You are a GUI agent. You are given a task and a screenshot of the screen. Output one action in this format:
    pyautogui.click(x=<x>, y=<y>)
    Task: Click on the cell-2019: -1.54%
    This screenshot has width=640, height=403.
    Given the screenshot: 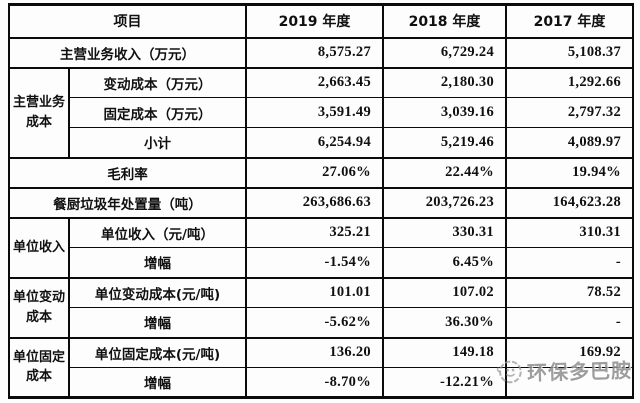 What is the action you would take?
    pyautogui.click(x=314, y=263)
    